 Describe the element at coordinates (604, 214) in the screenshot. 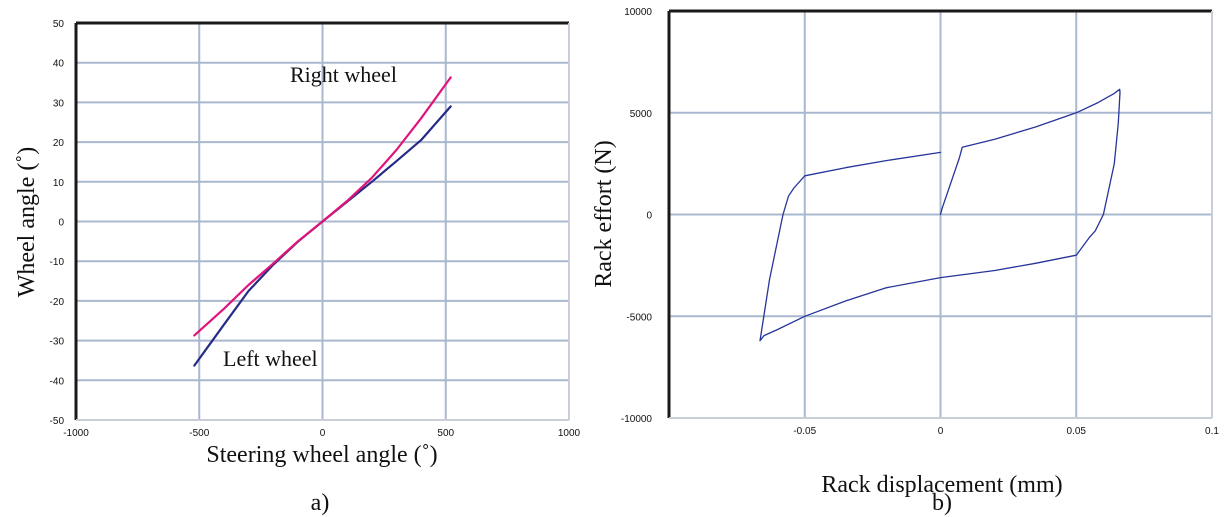

I see `panel-b-ylabel: Rack effort (N)` at that location.